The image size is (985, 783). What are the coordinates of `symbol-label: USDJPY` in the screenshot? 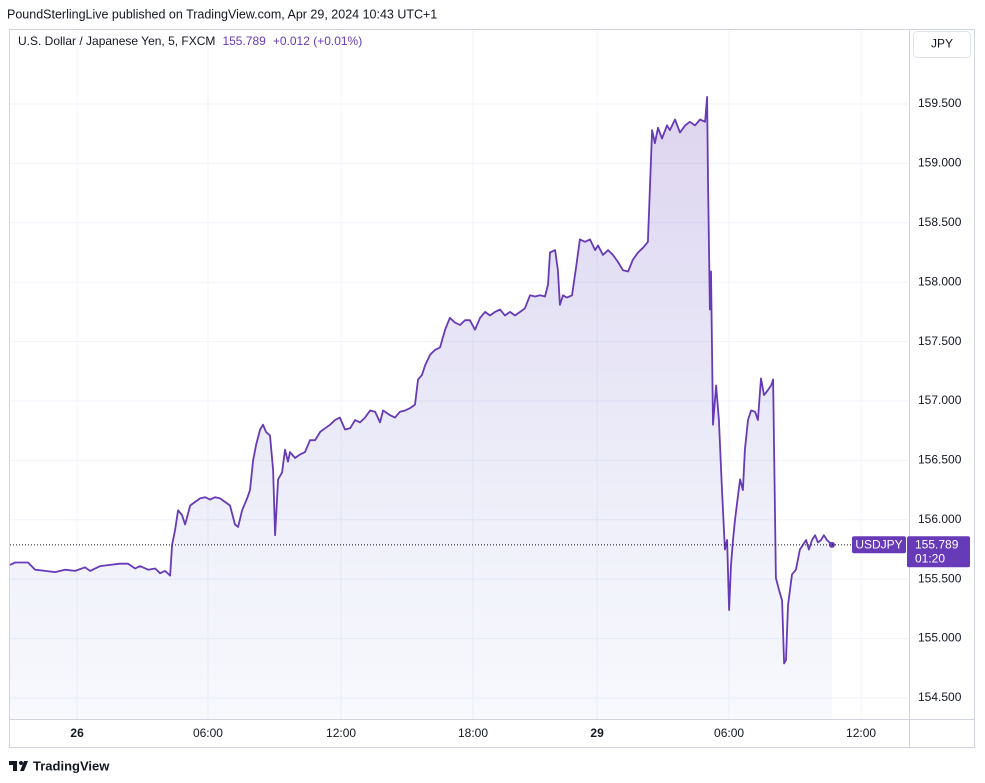 It's located at (878, 544).